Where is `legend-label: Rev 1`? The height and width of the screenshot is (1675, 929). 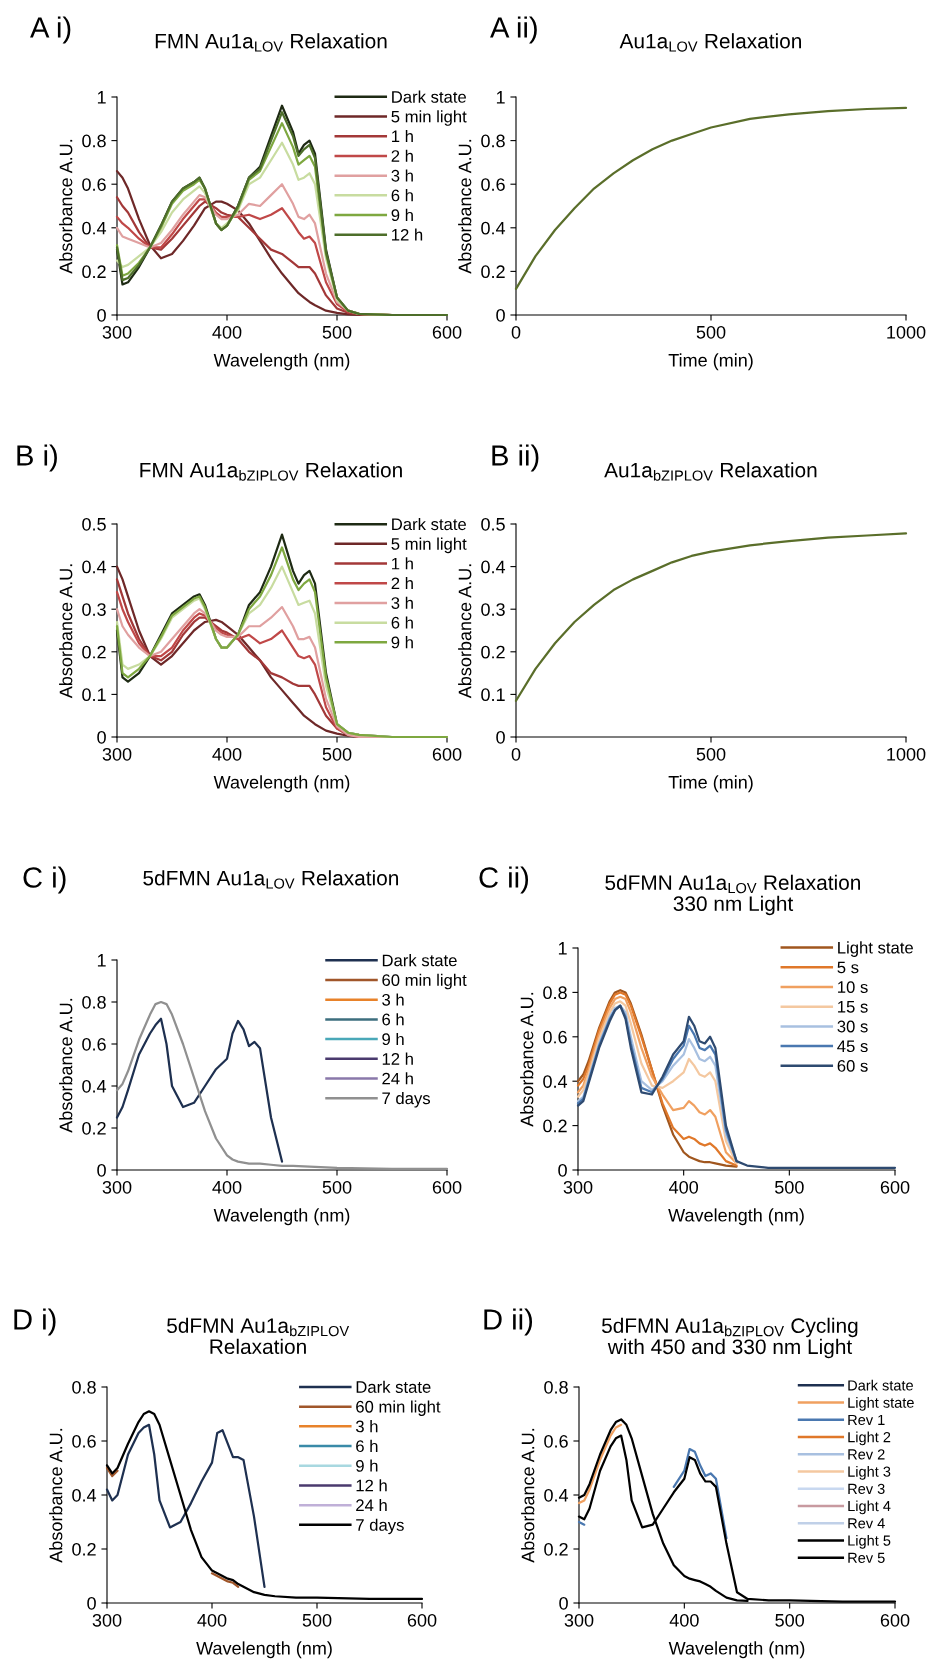 legend-label: Rev 1 is located at coordinates (866, 1420).